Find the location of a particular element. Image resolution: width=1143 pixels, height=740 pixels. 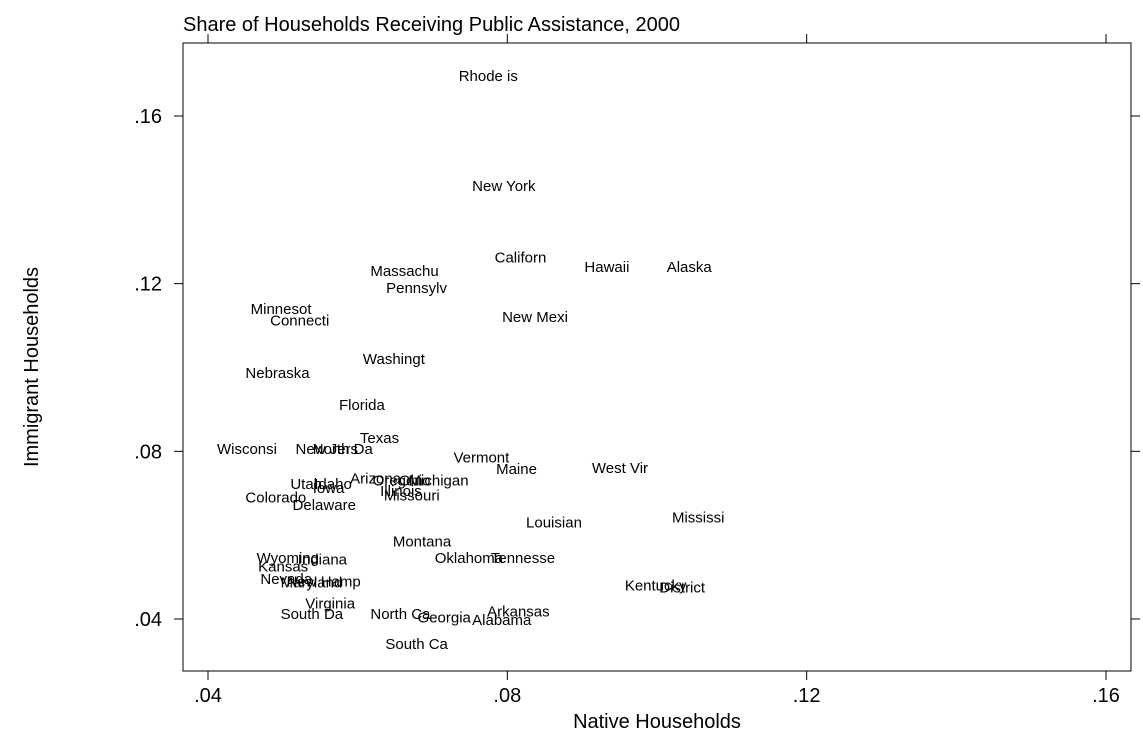

point-label: Oklahoma is located at coordinates (469, 558).